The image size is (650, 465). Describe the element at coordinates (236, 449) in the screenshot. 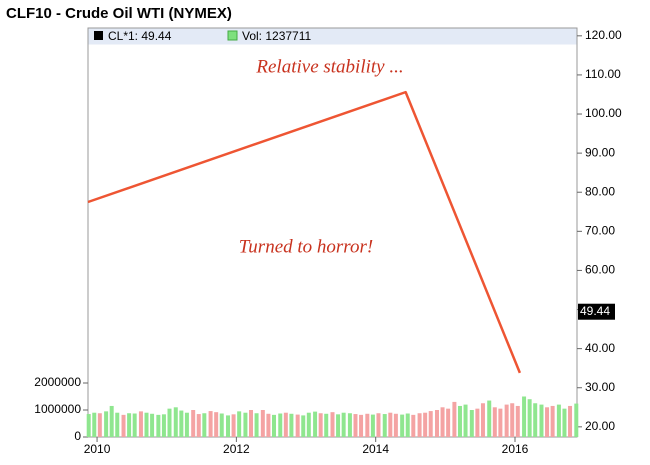

I see `x-tick-label: 2012` at that location.